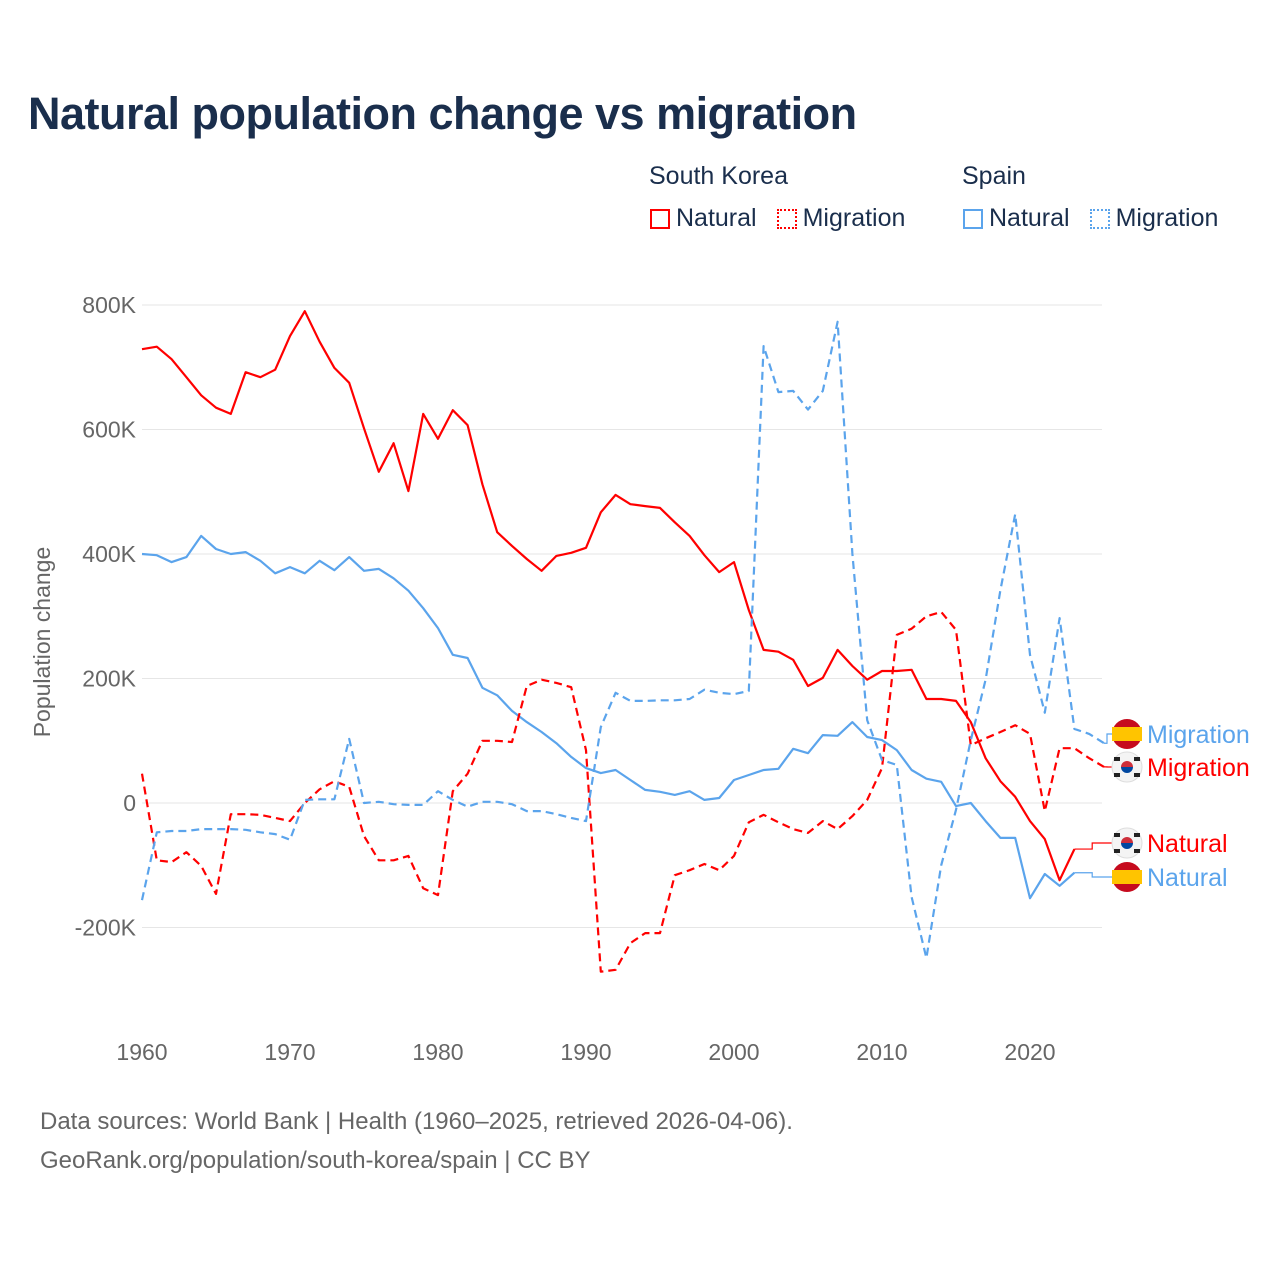 The image size is (1280, 1280). I want to click on x-tick-label: 1980, so click(437, 1052).